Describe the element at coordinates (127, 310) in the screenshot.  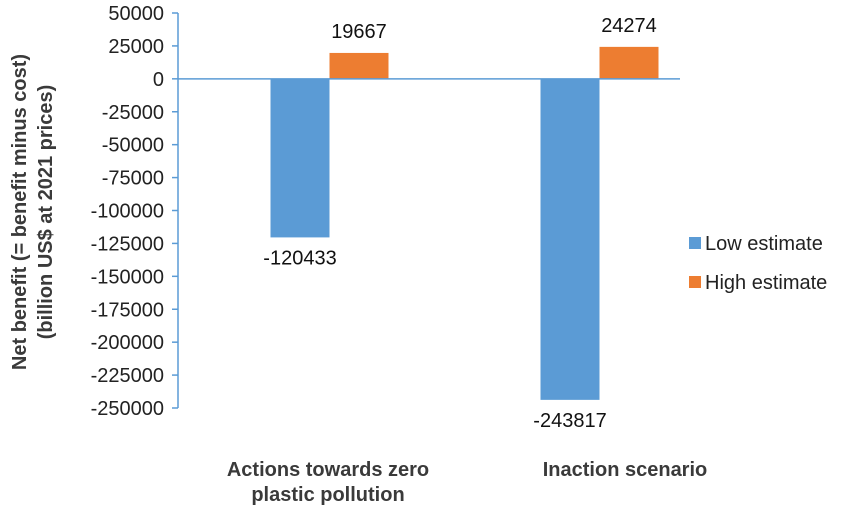
I see `y-tick-label: -175000` at that location.